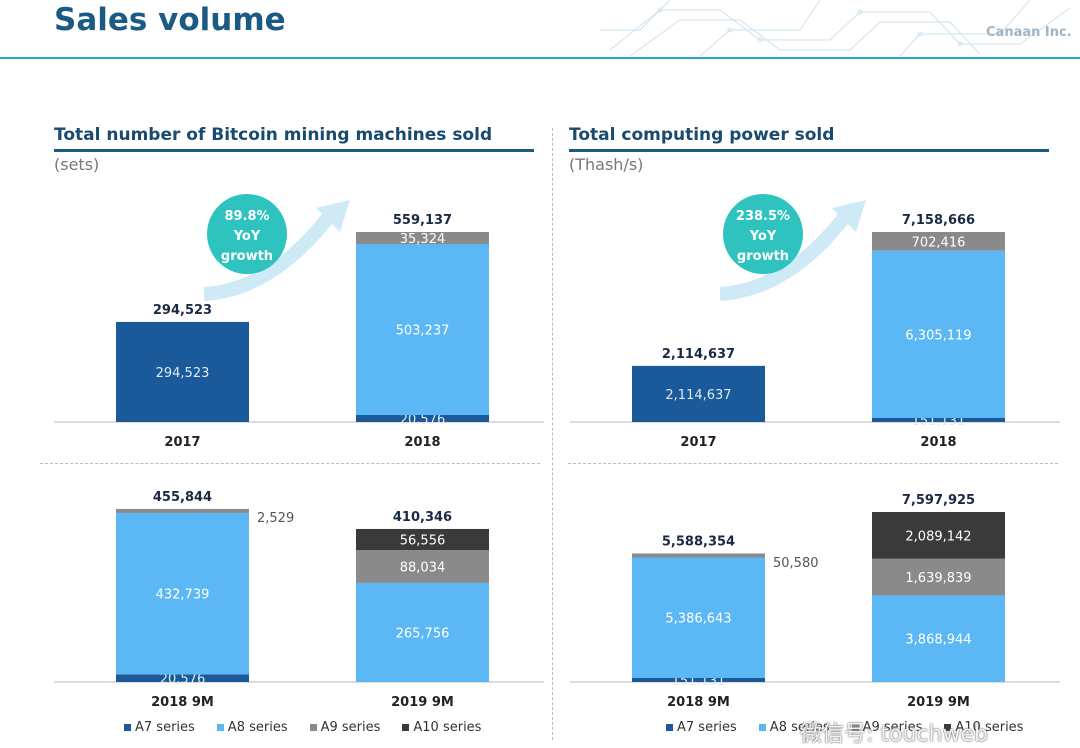  I want to click on segment-label: 265,756, so click(423, 633).